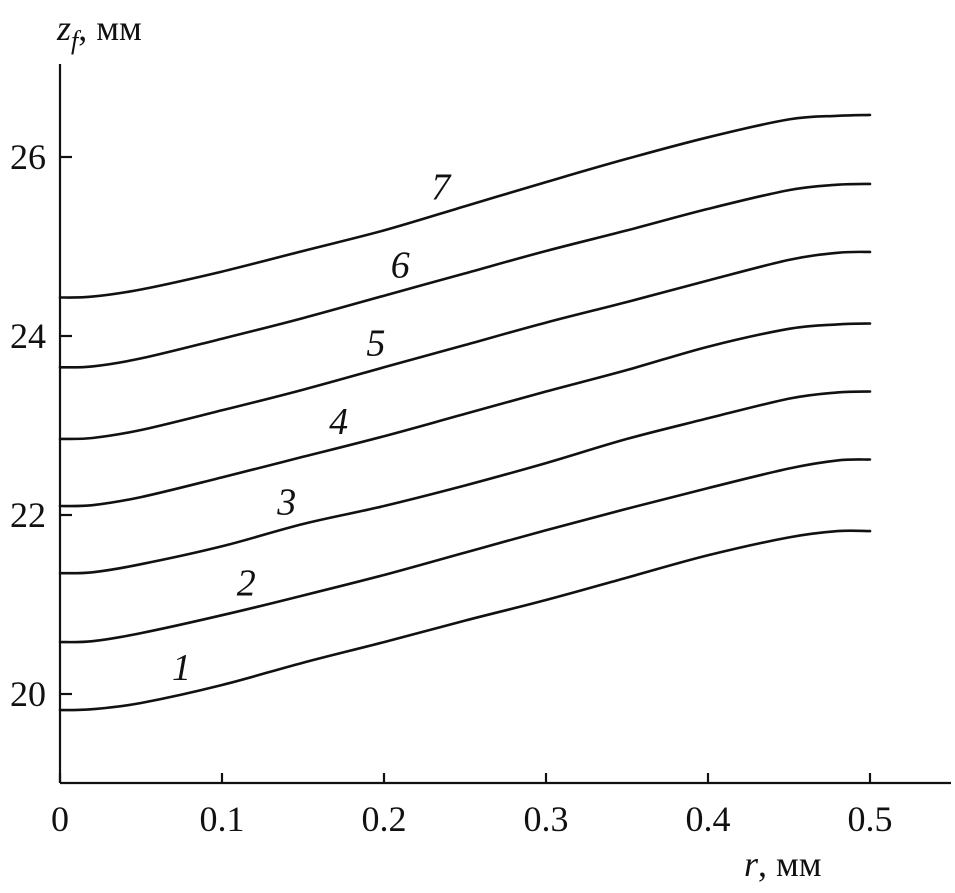  Describe the element at coordinates (338, 422) in the screenshot. I see `series-label-4: 4` at that location.